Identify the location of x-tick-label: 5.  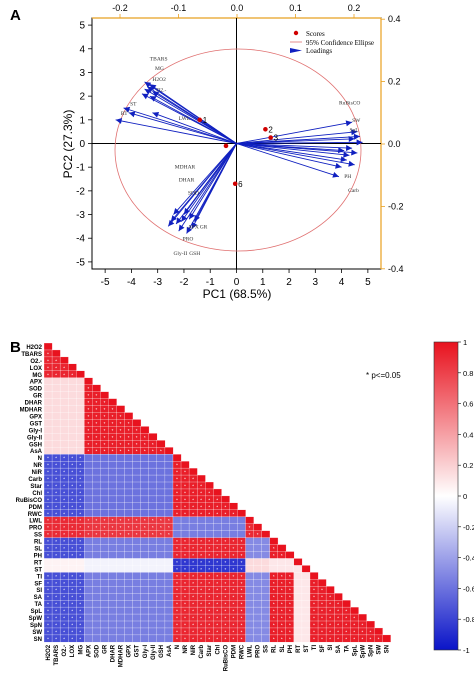
(368, 282).